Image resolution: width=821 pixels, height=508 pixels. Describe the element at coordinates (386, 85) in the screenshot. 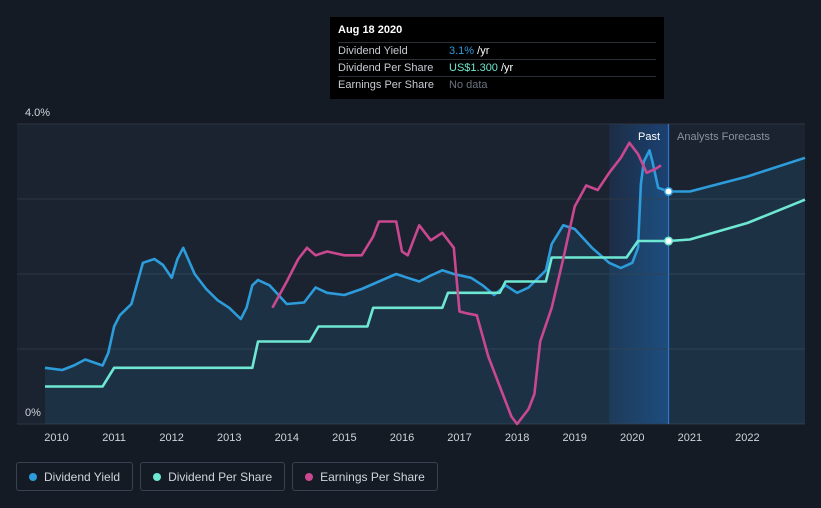

I see `tooltip-label: Earnings Per Share` at that location.